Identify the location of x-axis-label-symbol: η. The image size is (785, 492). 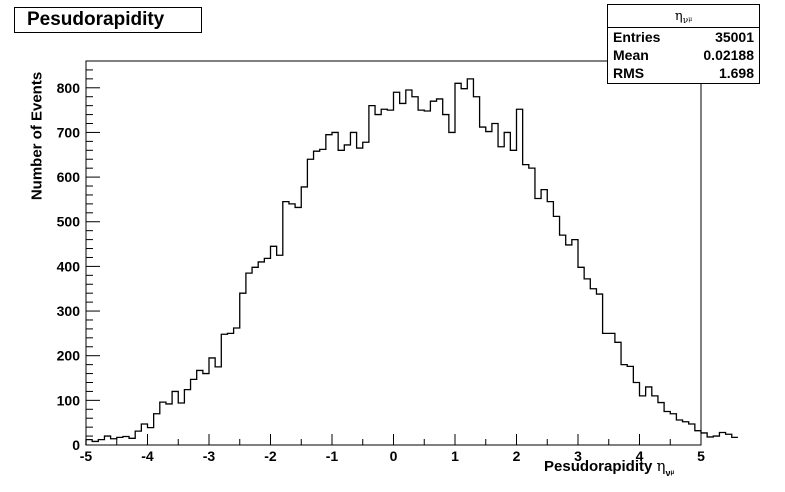
(661, 466).